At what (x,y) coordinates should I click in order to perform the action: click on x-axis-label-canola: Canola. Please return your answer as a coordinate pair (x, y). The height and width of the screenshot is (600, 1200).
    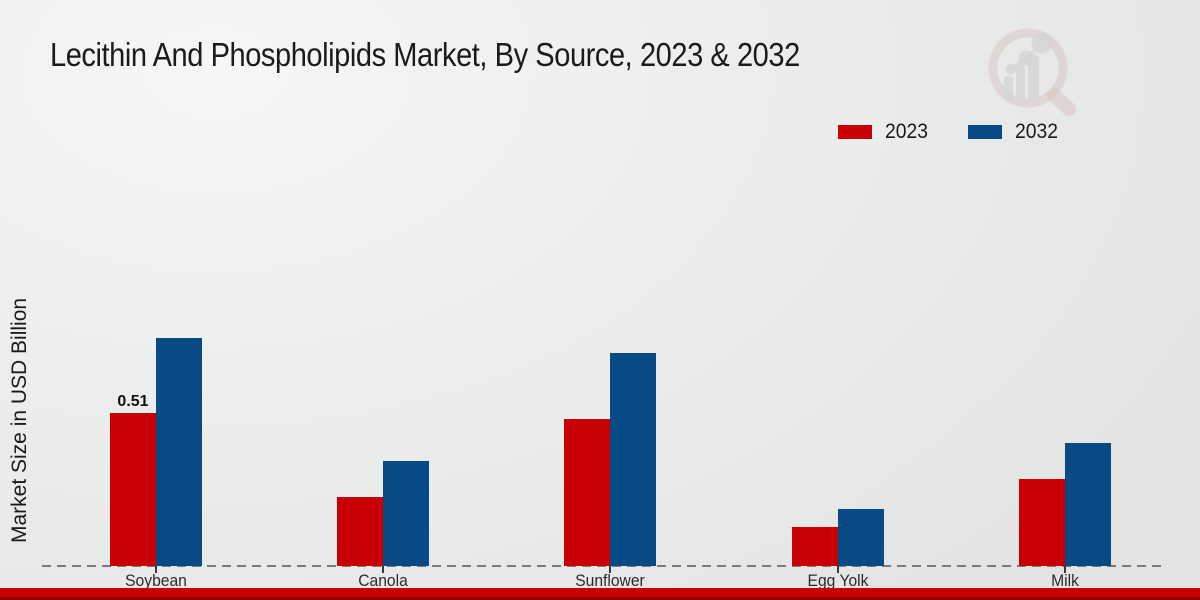
    Looking at the image, I should click on (383, 580).